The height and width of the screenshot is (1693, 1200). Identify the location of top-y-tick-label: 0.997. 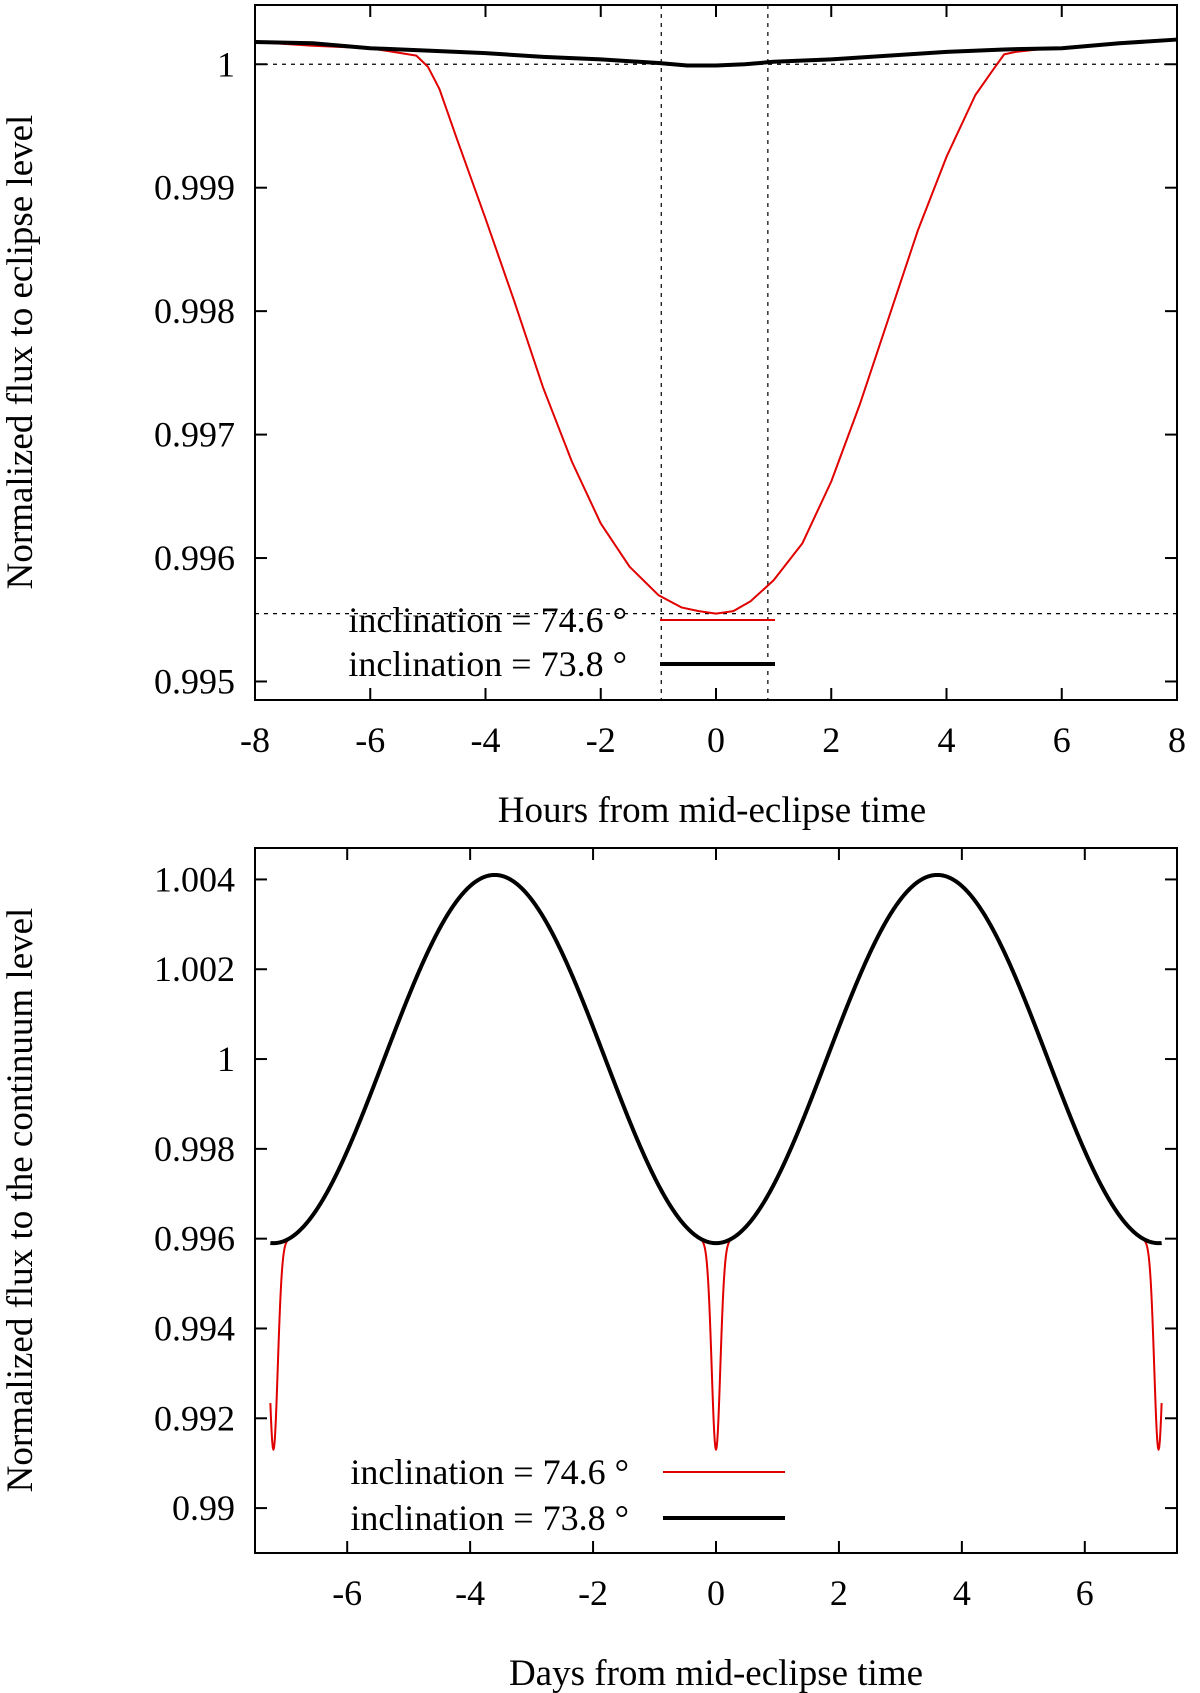
(194, 435).